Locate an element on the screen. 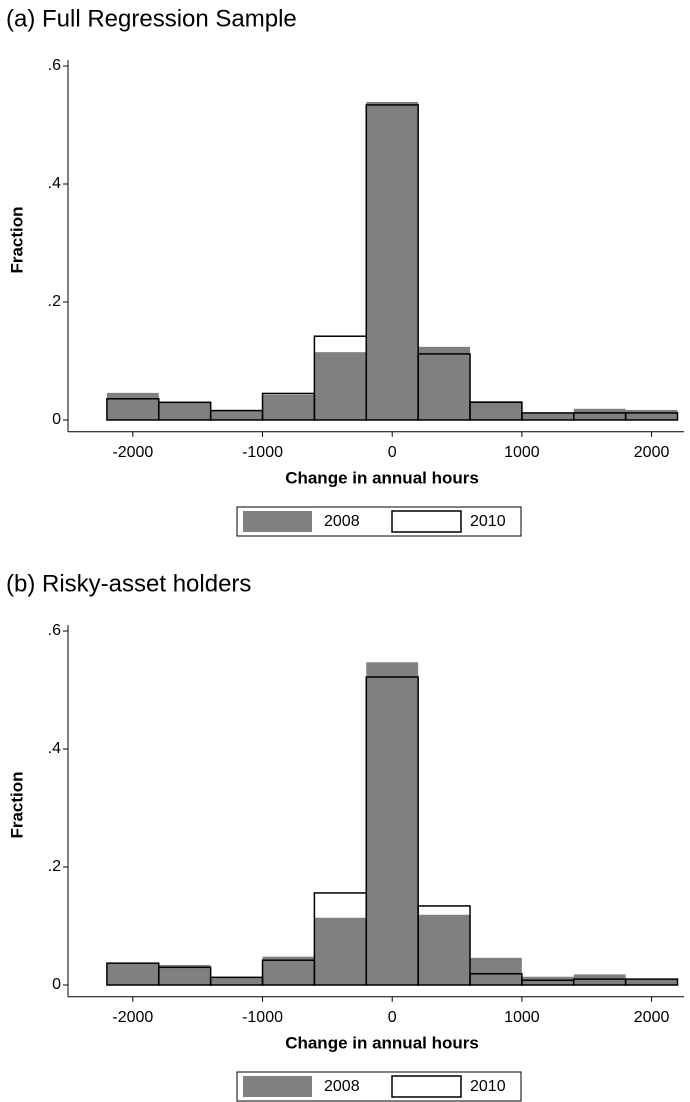  chart-title: (b) Risky-asset holders is located at coordinates (128, 583).